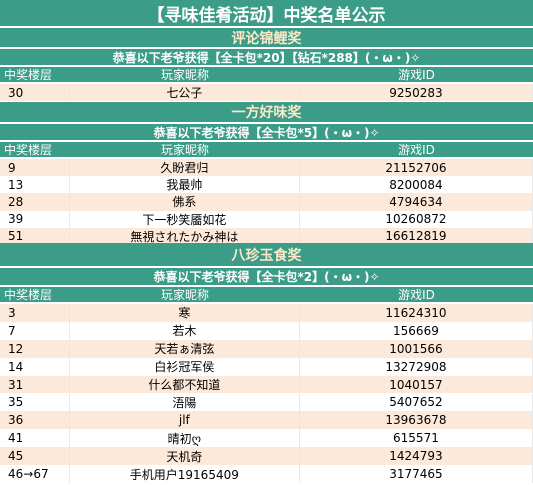 This screenshot has height=485, width=533. Describe the element at coordinates (185, 384) in the screenshot. I see `nickname-cell: 什么都不知道` at that location.